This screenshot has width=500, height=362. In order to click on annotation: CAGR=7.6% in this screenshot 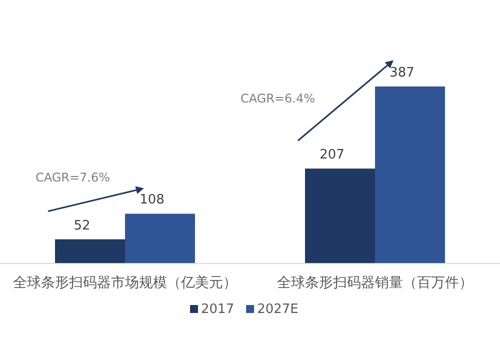, I will do `click(72, 177)`.